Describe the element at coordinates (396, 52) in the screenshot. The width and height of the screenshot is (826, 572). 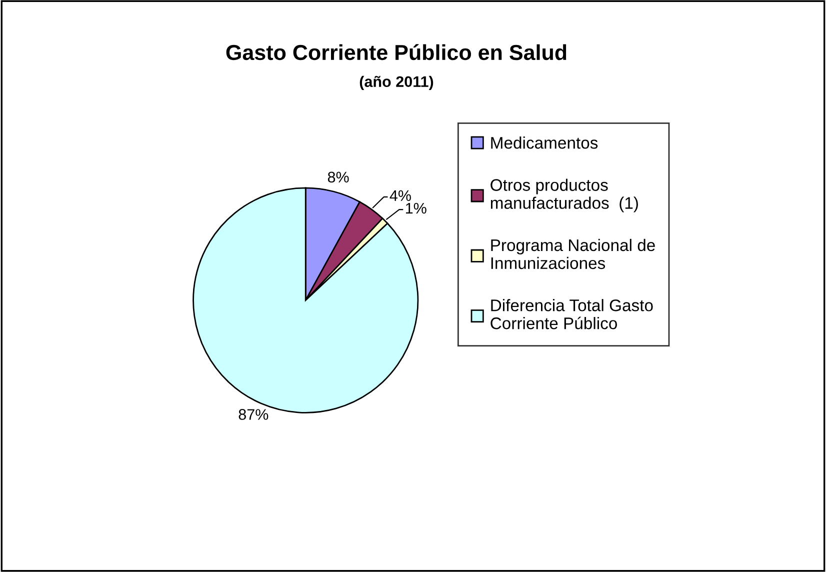
I see `chart-title: Gasto Corriente Público en Salud` at that location.